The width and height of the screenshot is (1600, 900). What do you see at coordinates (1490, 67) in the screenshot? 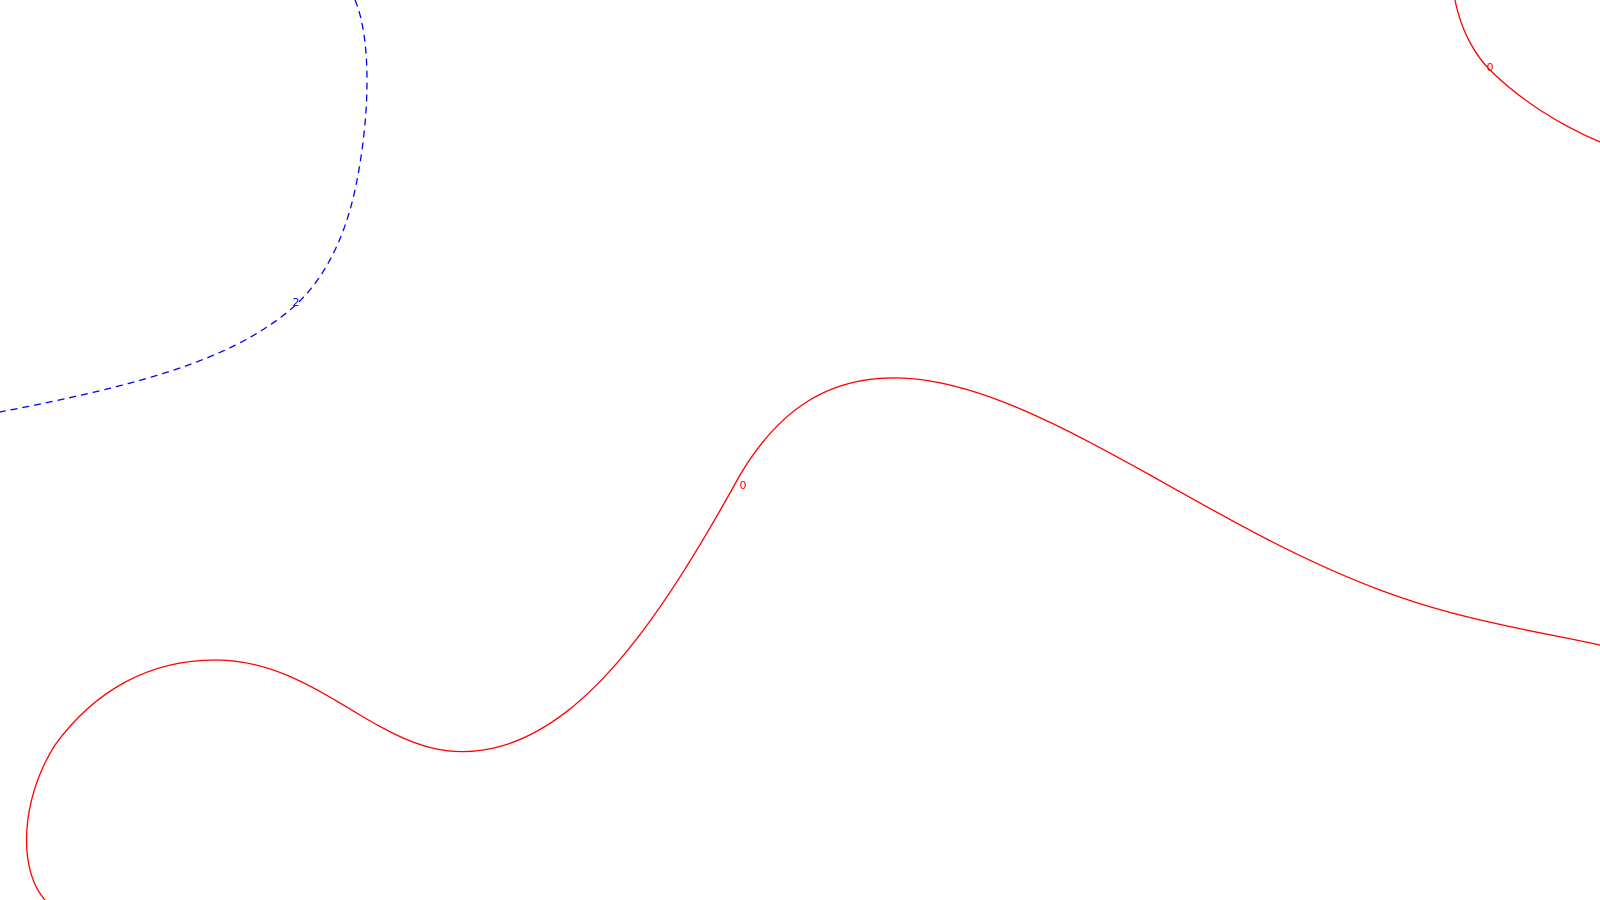
I see `contour-label-level-0-corner: 0` at bounding box center [1490, 67].